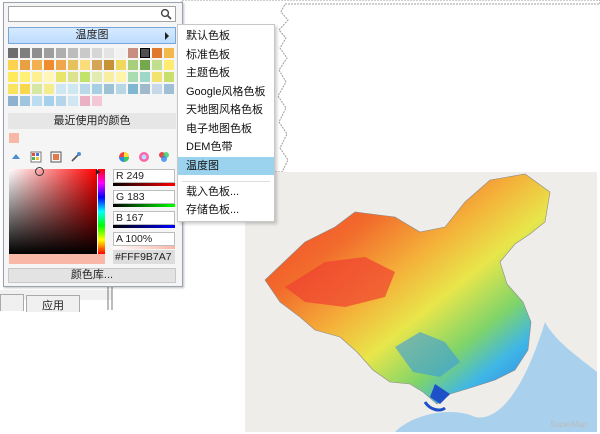 The width and height of the screenshot is (600, 434). What do you see at coordinates (208, 54) in the screenshot?
I see `menu-item: 标准色板` at bounding box center [208, 54].